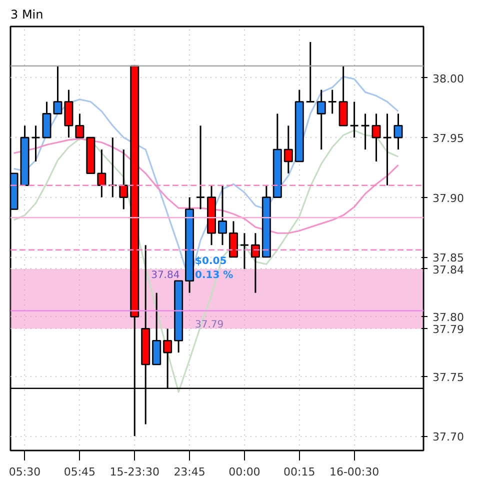 The height and width of the screenshot is (488, 487). What do you see at coordinates (214, 275) in the screenshot?
I see `annotation: 0.13 %` at bounding box center [214, 275].